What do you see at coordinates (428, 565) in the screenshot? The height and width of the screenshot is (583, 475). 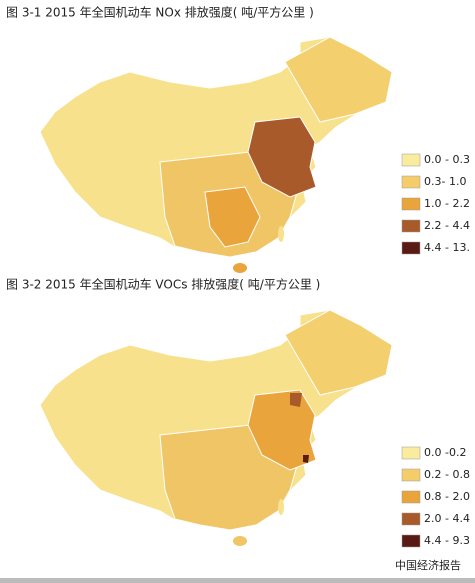 I see `watermark: 中国经济报告` at bounding box center [428, 565].